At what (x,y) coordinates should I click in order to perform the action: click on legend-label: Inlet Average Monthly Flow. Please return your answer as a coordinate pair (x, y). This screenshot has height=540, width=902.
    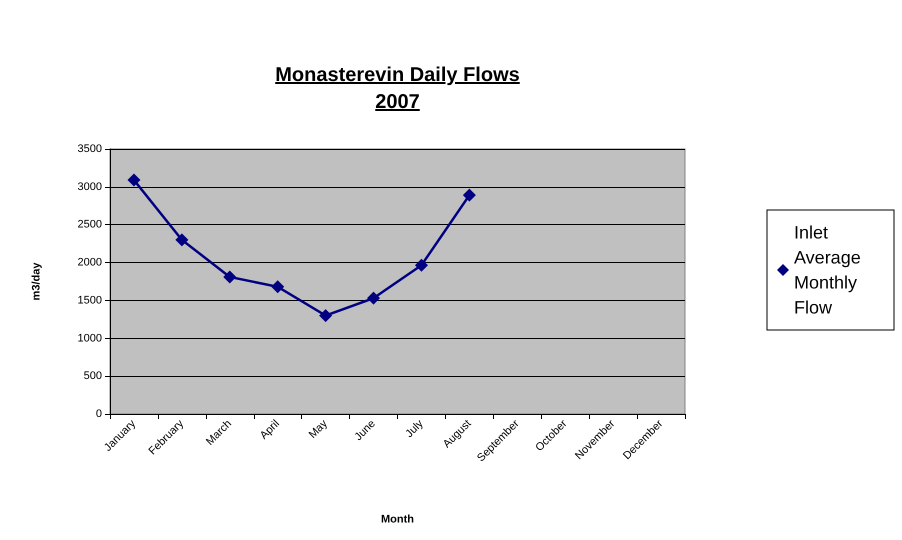
    Looking at the image, I should click on (830, 270).